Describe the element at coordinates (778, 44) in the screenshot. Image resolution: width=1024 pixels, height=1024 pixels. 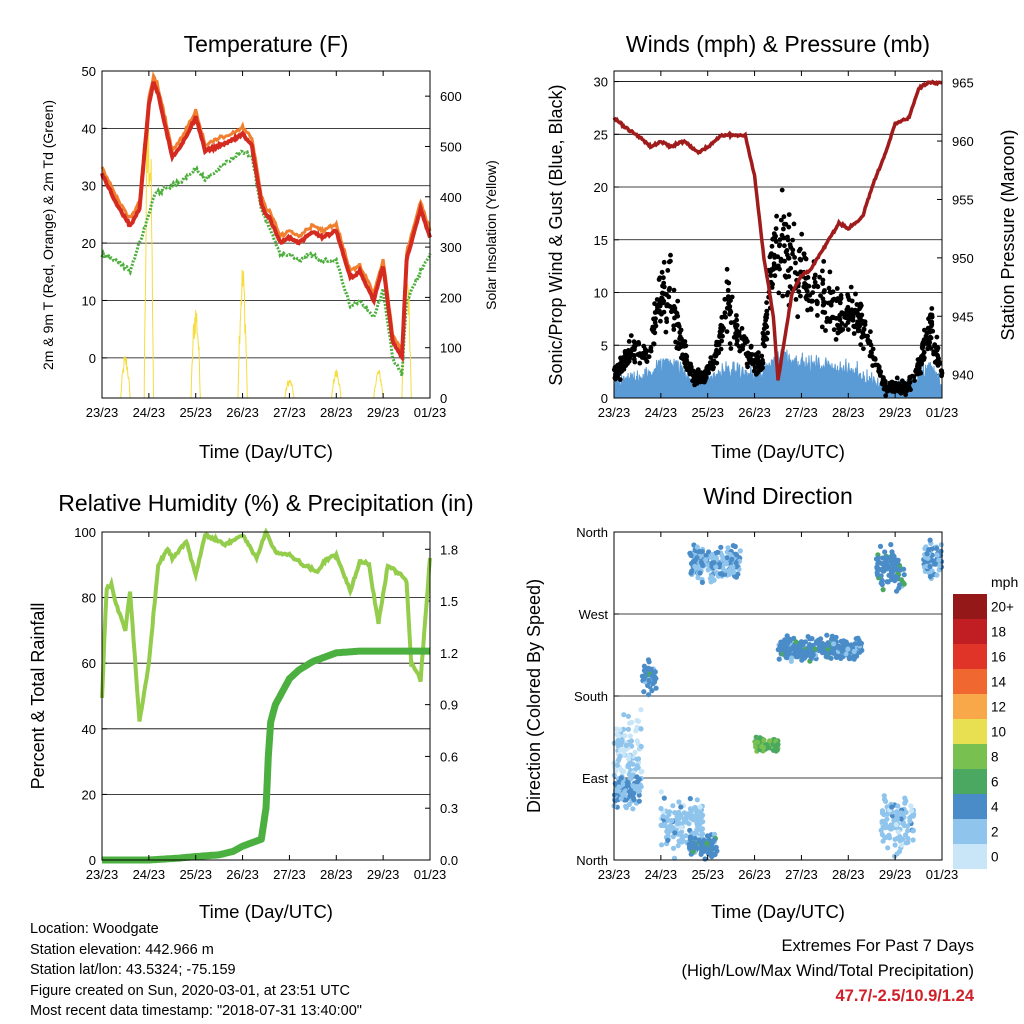
I see `winds-title: Winds (mph) & Pressure (mb)` at that location.